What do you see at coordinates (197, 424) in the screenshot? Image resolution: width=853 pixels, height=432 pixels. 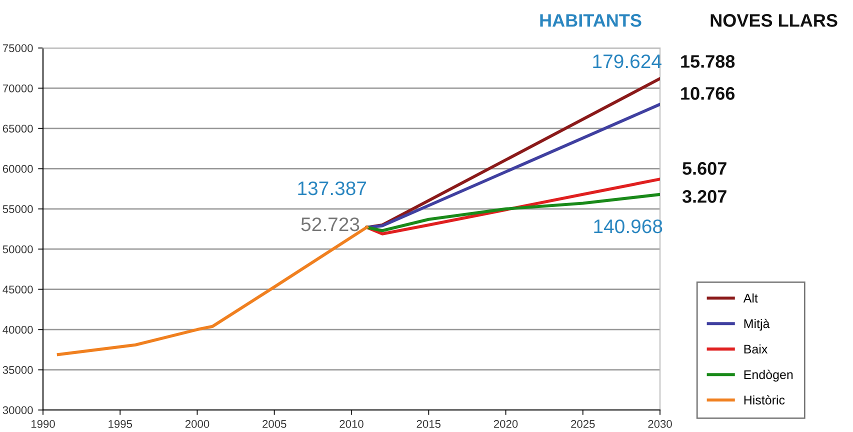 I see `x-tick-label: 2000` at bounding box center [197, 424].